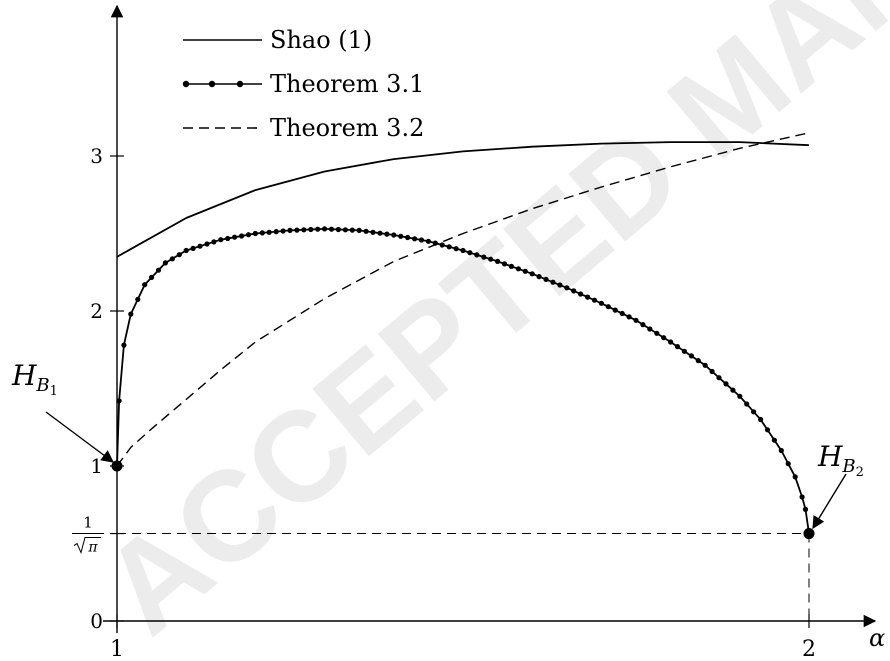 This screenshot has width=890, height=661. Describe the element at coordinates (117, 649) in the screenshot. I see `x-tick-label-1: 1` at that location.